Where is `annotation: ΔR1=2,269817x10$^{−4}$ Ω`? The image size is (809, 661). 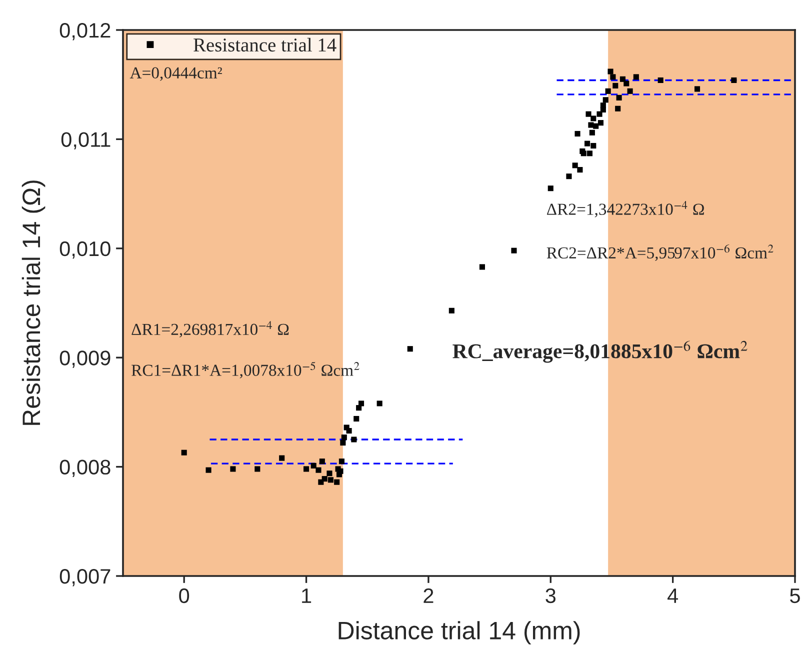 annotation: ΔR1=2,269817x10$^{−4}$ Ω is located at coordinates (210, 329).